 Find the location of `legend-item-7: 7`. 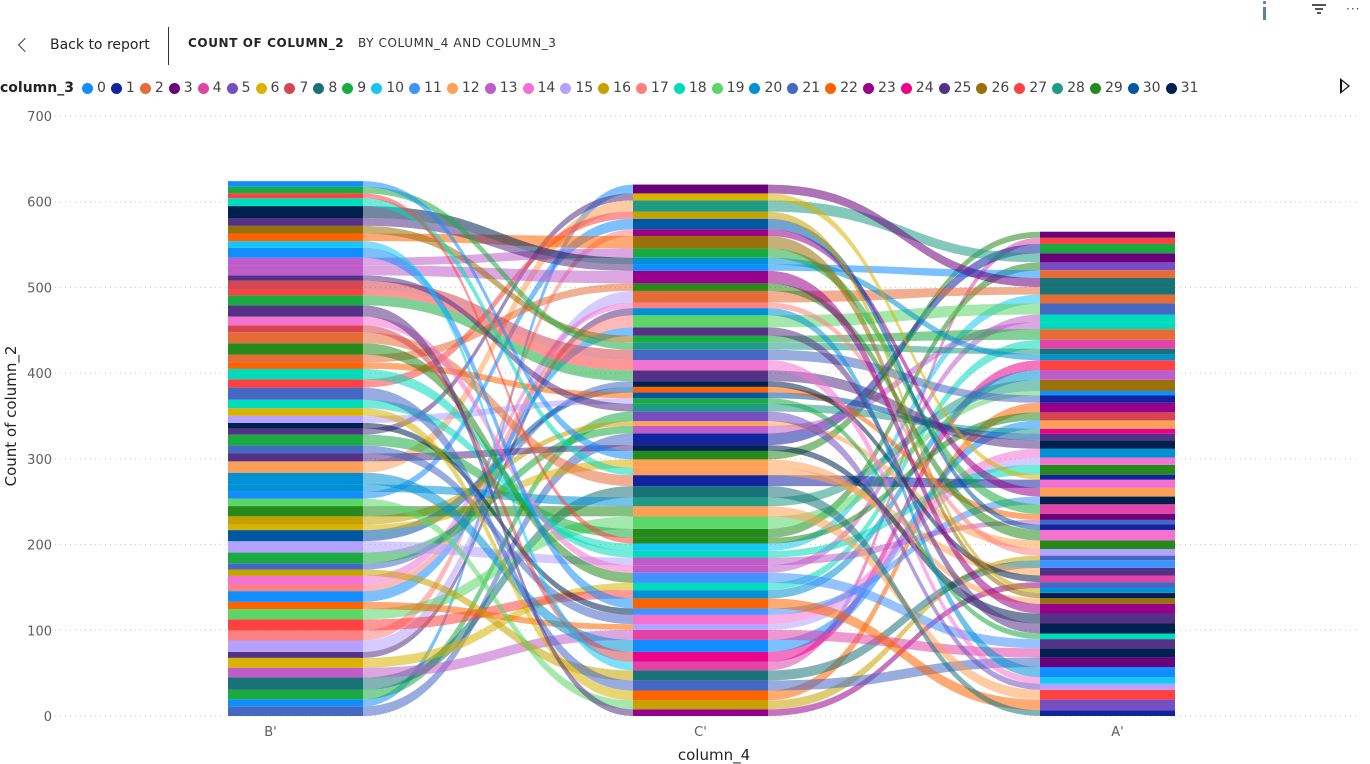

legend-item-7: 7 is located at coordinates (296, 88).